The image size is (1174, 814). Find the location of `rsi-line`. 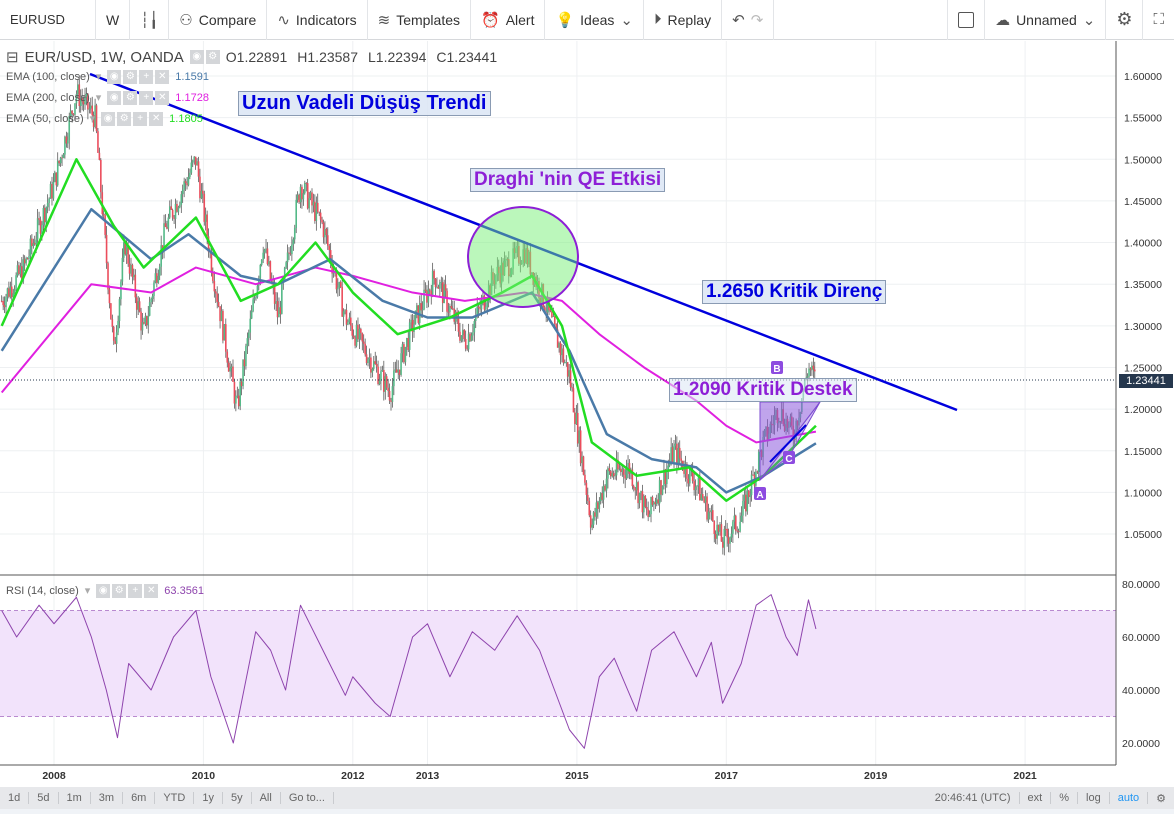

rsi-line is located at coordinates (409, 671).